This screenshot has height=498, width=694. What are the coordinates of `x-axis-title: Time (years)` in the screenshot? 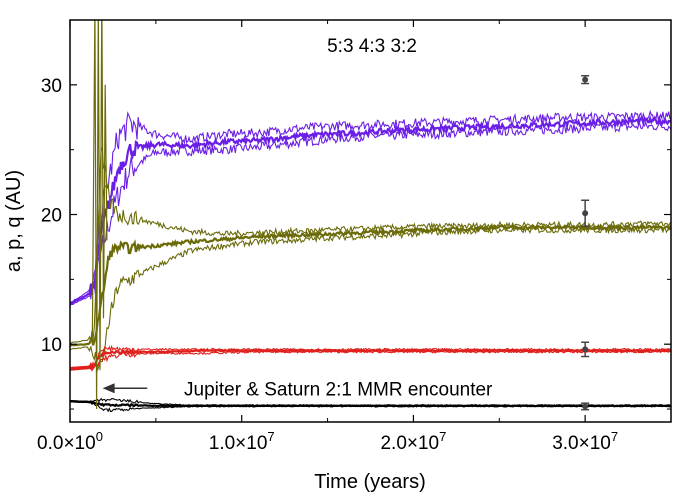 It's located at (369, 482).